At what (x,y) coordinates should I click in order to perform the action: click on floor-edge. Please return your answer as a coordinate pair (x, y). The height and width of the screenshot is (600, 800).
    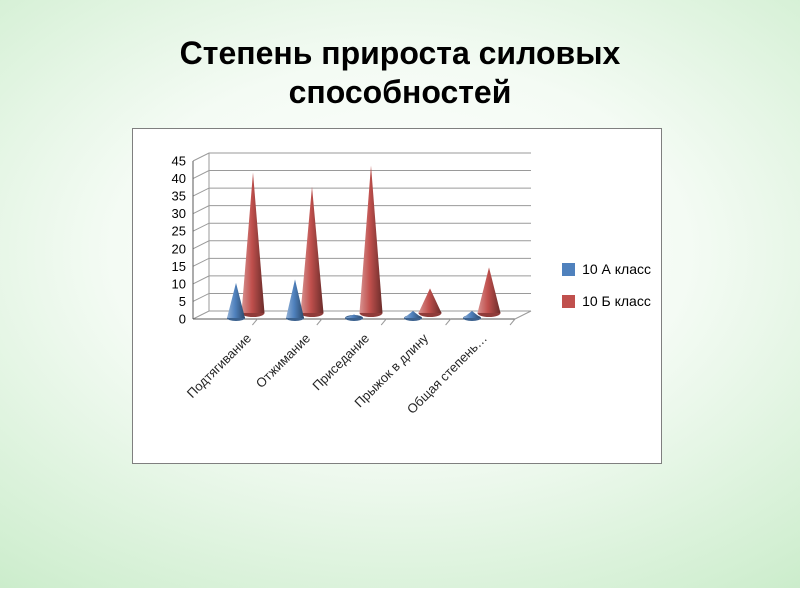
    Looking at the image, I should click on (523, 315).